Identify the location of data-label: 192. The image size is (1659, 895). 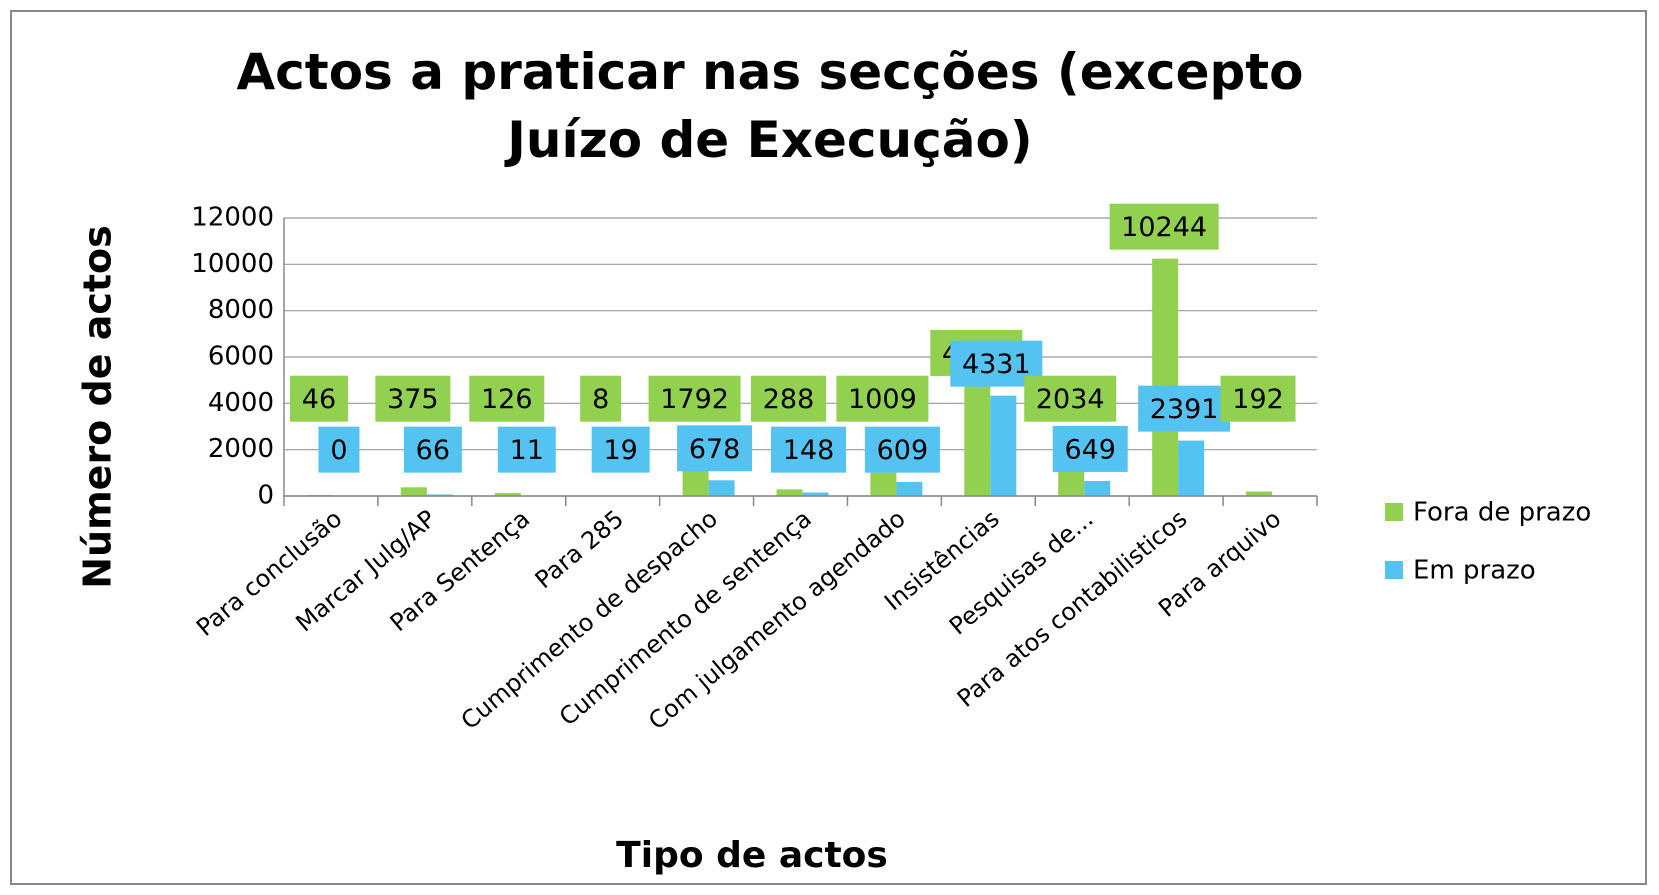
(1258, 399).